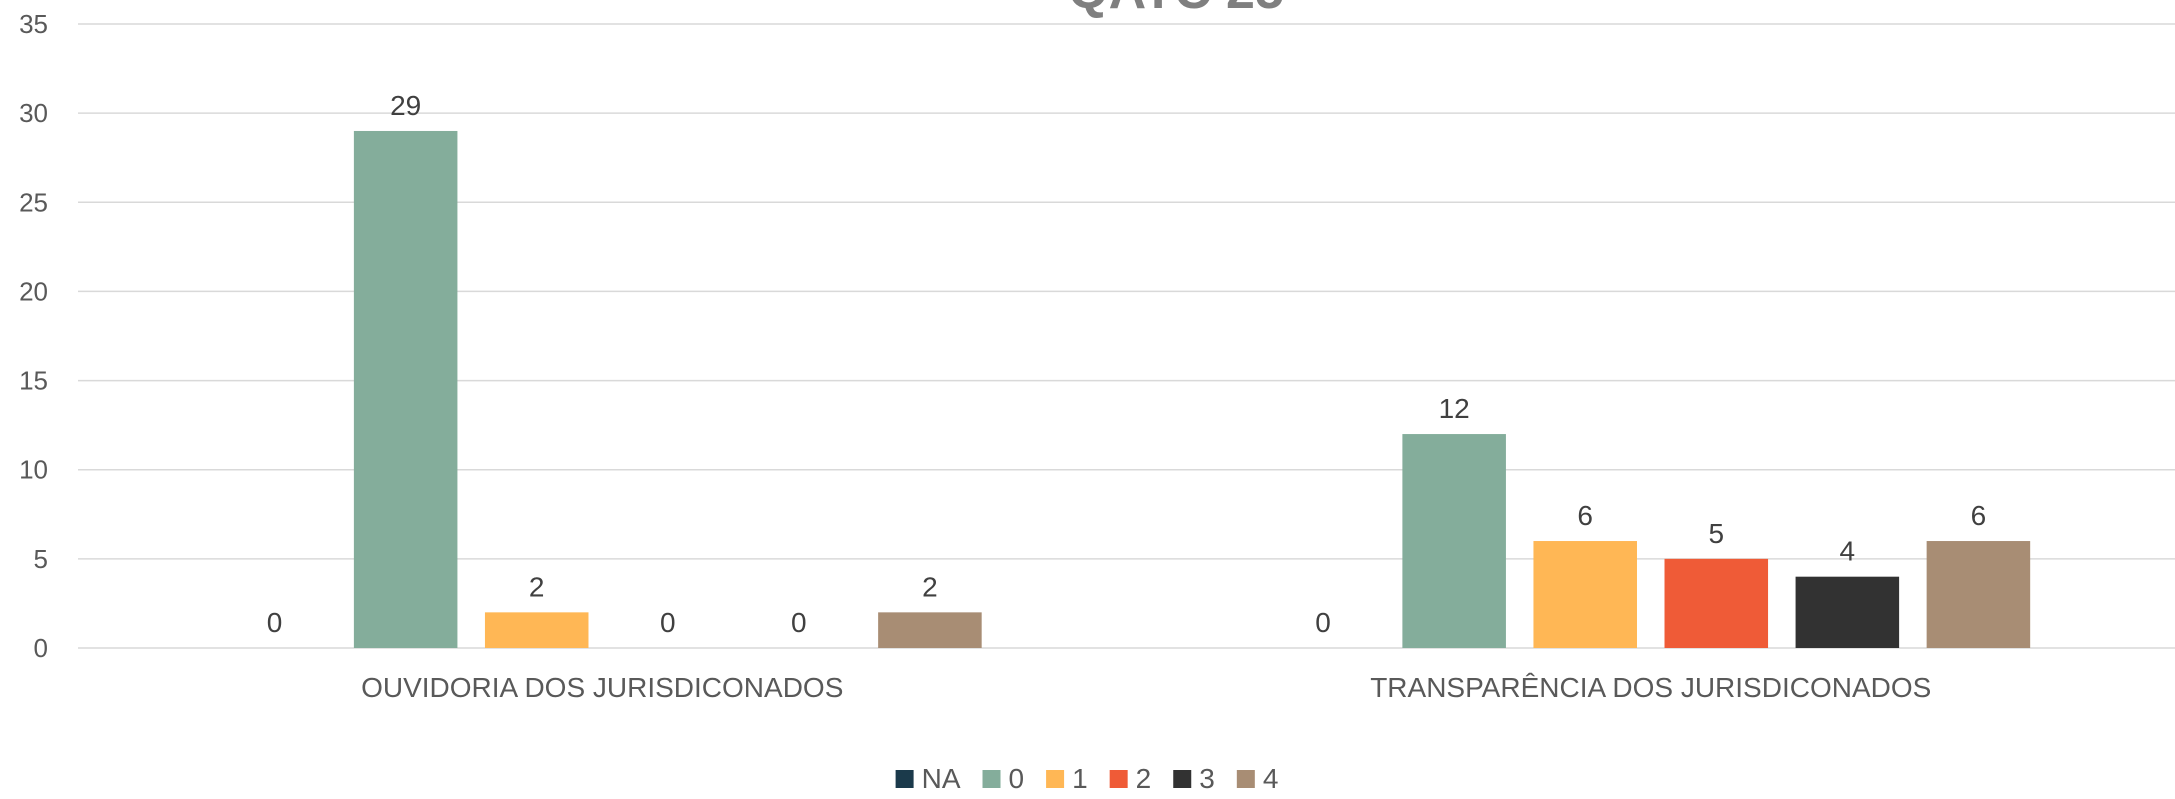 The width and height of the screenshot is (2175, 799). I want to click on y-tick-label: 10, so click(33, 470).